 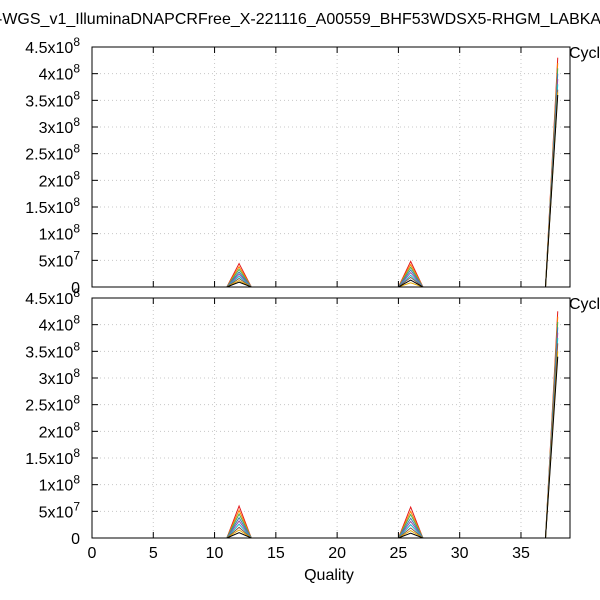 What do you see at coordinates (276, 553) in the screenshot?
I see `x-tick-label: 15` at bounding box center [276, 553].